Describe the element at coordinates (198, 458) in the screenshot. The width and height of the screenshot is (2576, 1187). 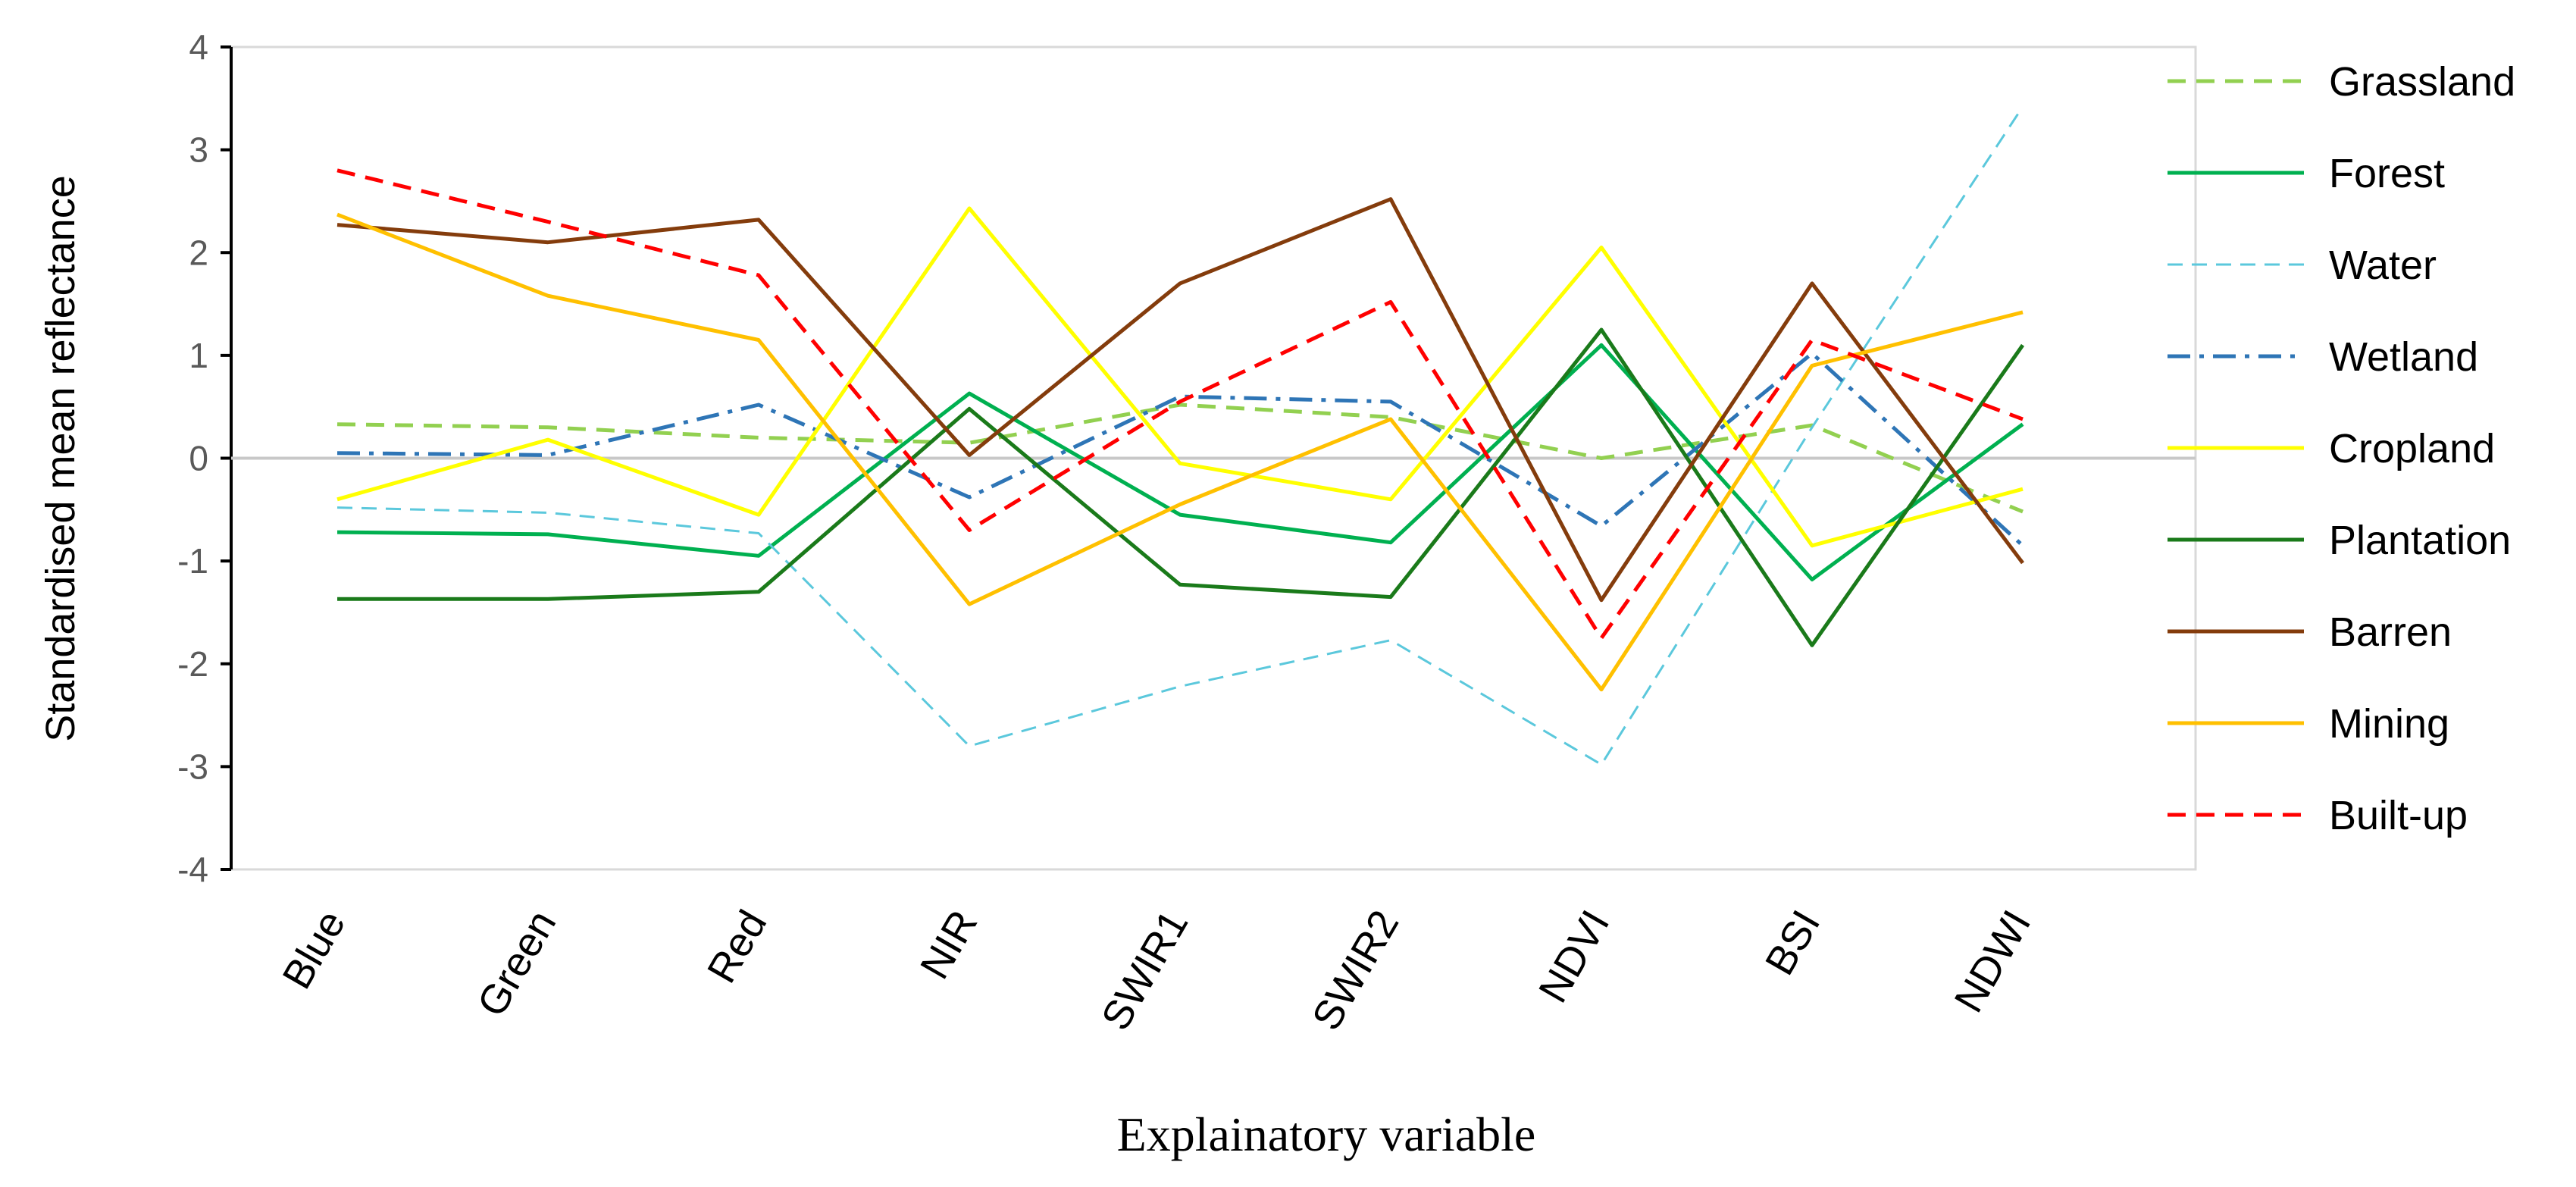
I see `y-tick-label: 0` at that location.